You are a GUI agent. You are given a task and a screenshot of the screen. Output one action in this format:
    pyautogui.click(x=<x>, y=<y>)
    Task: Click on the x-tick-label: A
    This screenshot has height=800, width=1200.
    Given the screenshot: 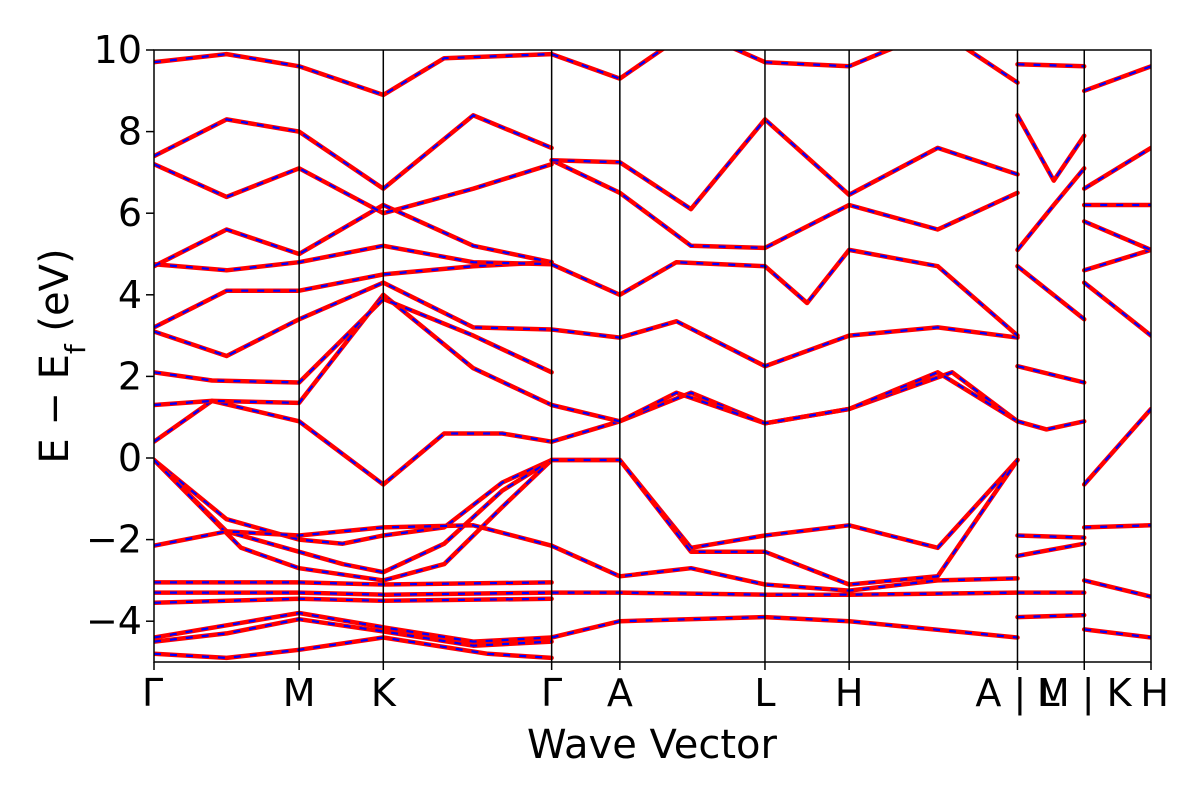 What is the action you would take?
    pyautogui.click(x=620, y=693)
    